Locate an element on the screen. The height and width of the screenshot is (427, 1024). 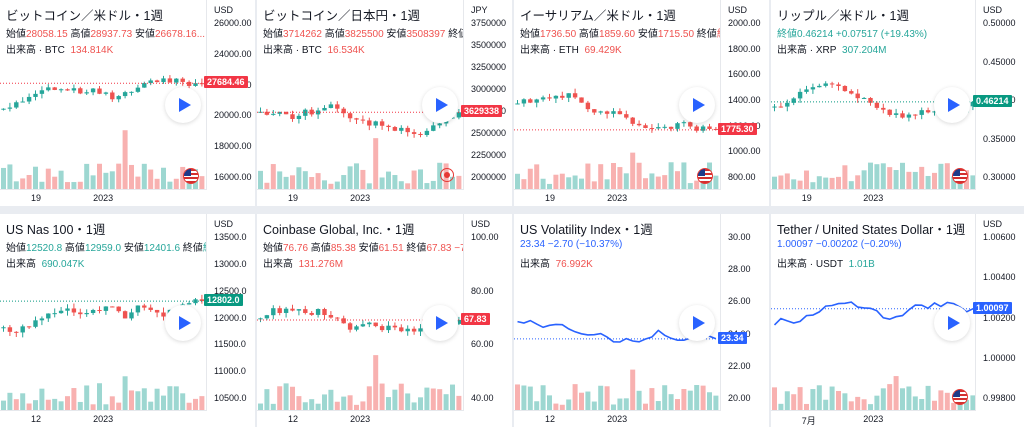
last-price-badge: 27684.46 is located at coordinates (226, 82).